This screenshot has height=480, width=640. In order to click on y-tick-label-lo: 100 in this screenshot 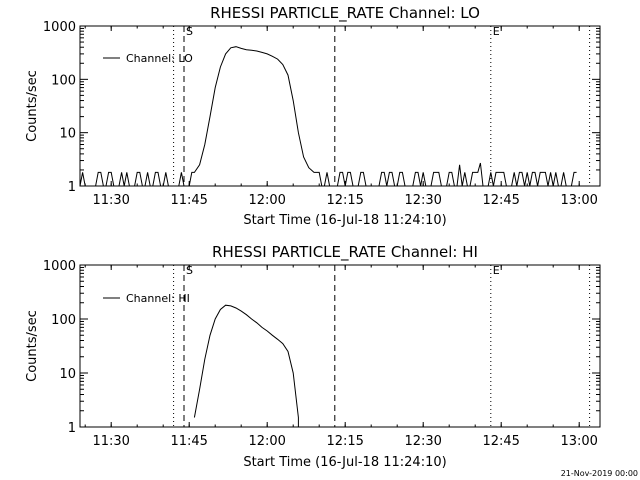, I will do `click(63, 80)`.